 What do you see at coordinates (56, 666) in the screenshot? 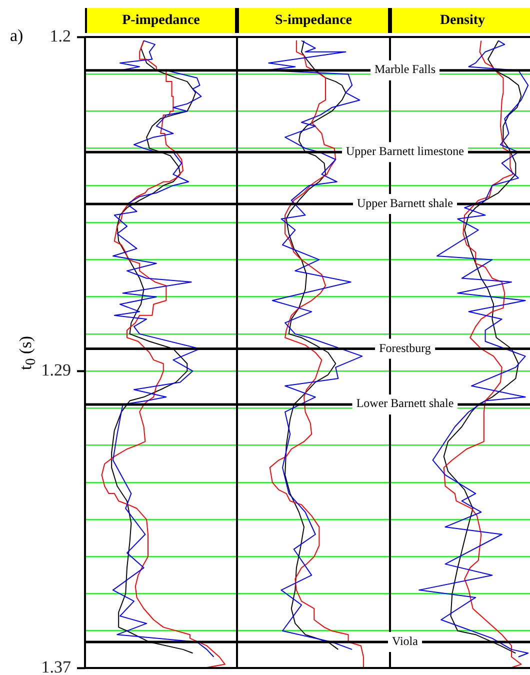
I see `y-tick-label: 1.37` at bounding box center [56, 666].